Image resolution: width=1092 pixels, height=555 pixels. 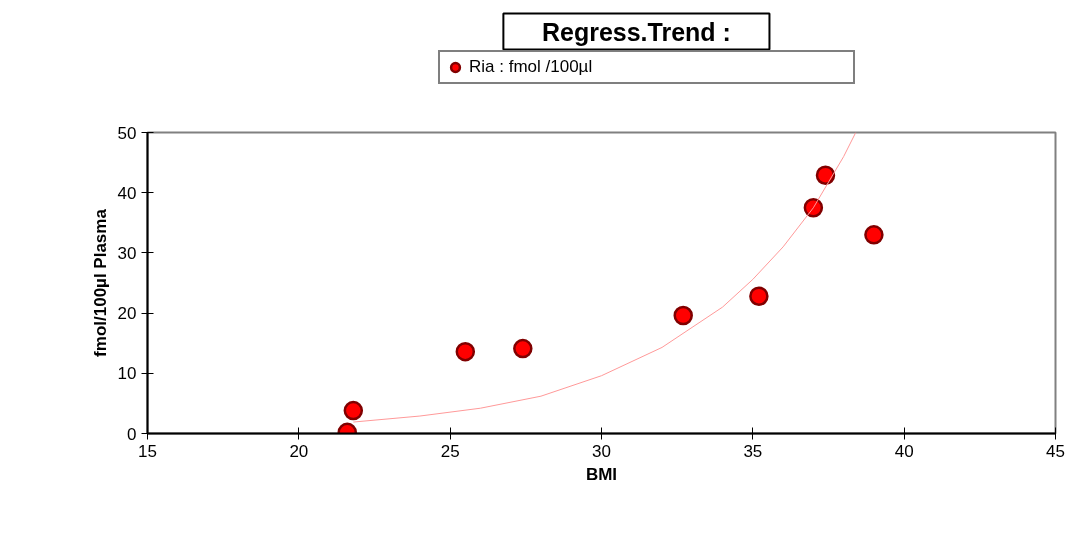 I want to click on legend-label: Ria : fmol /100µl, so click(x=531, y=67).